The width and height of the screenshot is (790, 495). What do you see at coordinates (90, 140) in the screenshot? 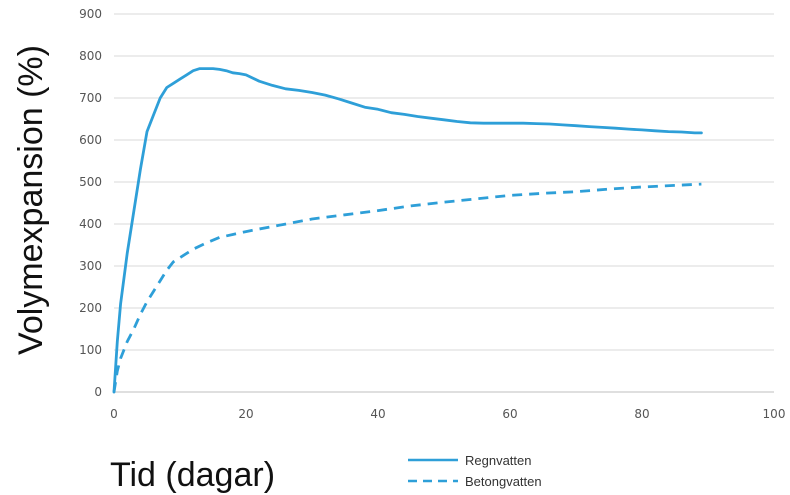
I see `y-tick-label: 600` at bounding box center [90, 140].